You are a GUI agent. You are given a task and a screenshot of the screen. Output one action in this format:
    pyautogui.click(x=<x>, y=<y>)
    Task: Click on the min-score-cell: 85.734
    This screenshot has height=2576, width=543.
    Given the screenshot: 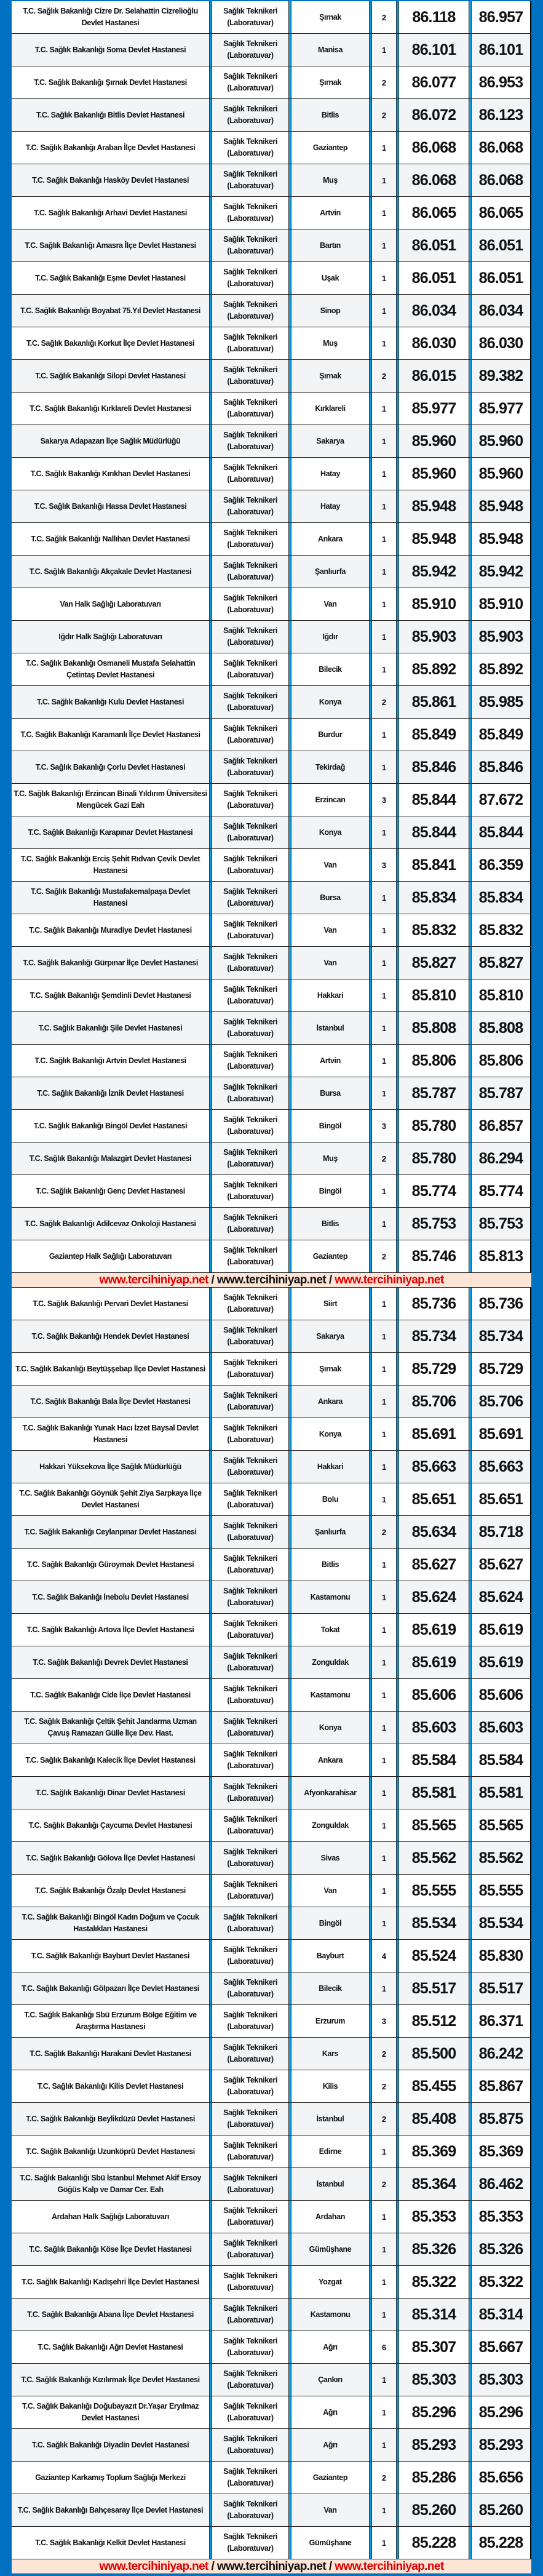 What is the action you would take?
    pyautogui.click(x=434, y=1336)
    